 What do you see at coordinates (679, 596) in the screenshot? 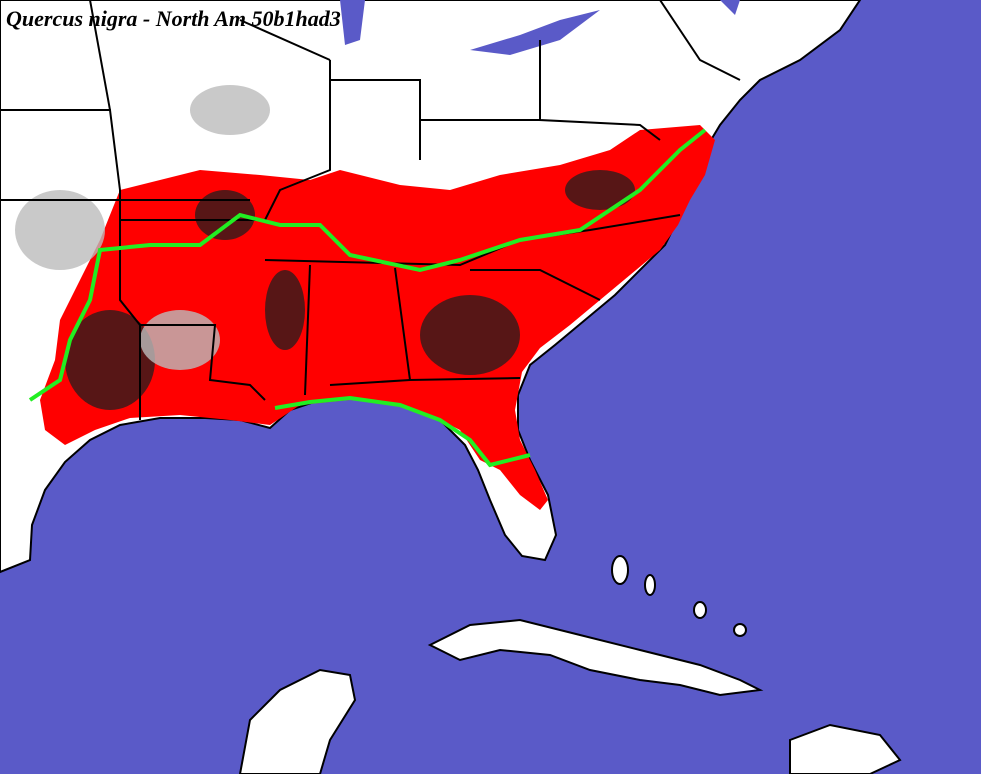
I see `bahamas` at bounding box center [679, 596].